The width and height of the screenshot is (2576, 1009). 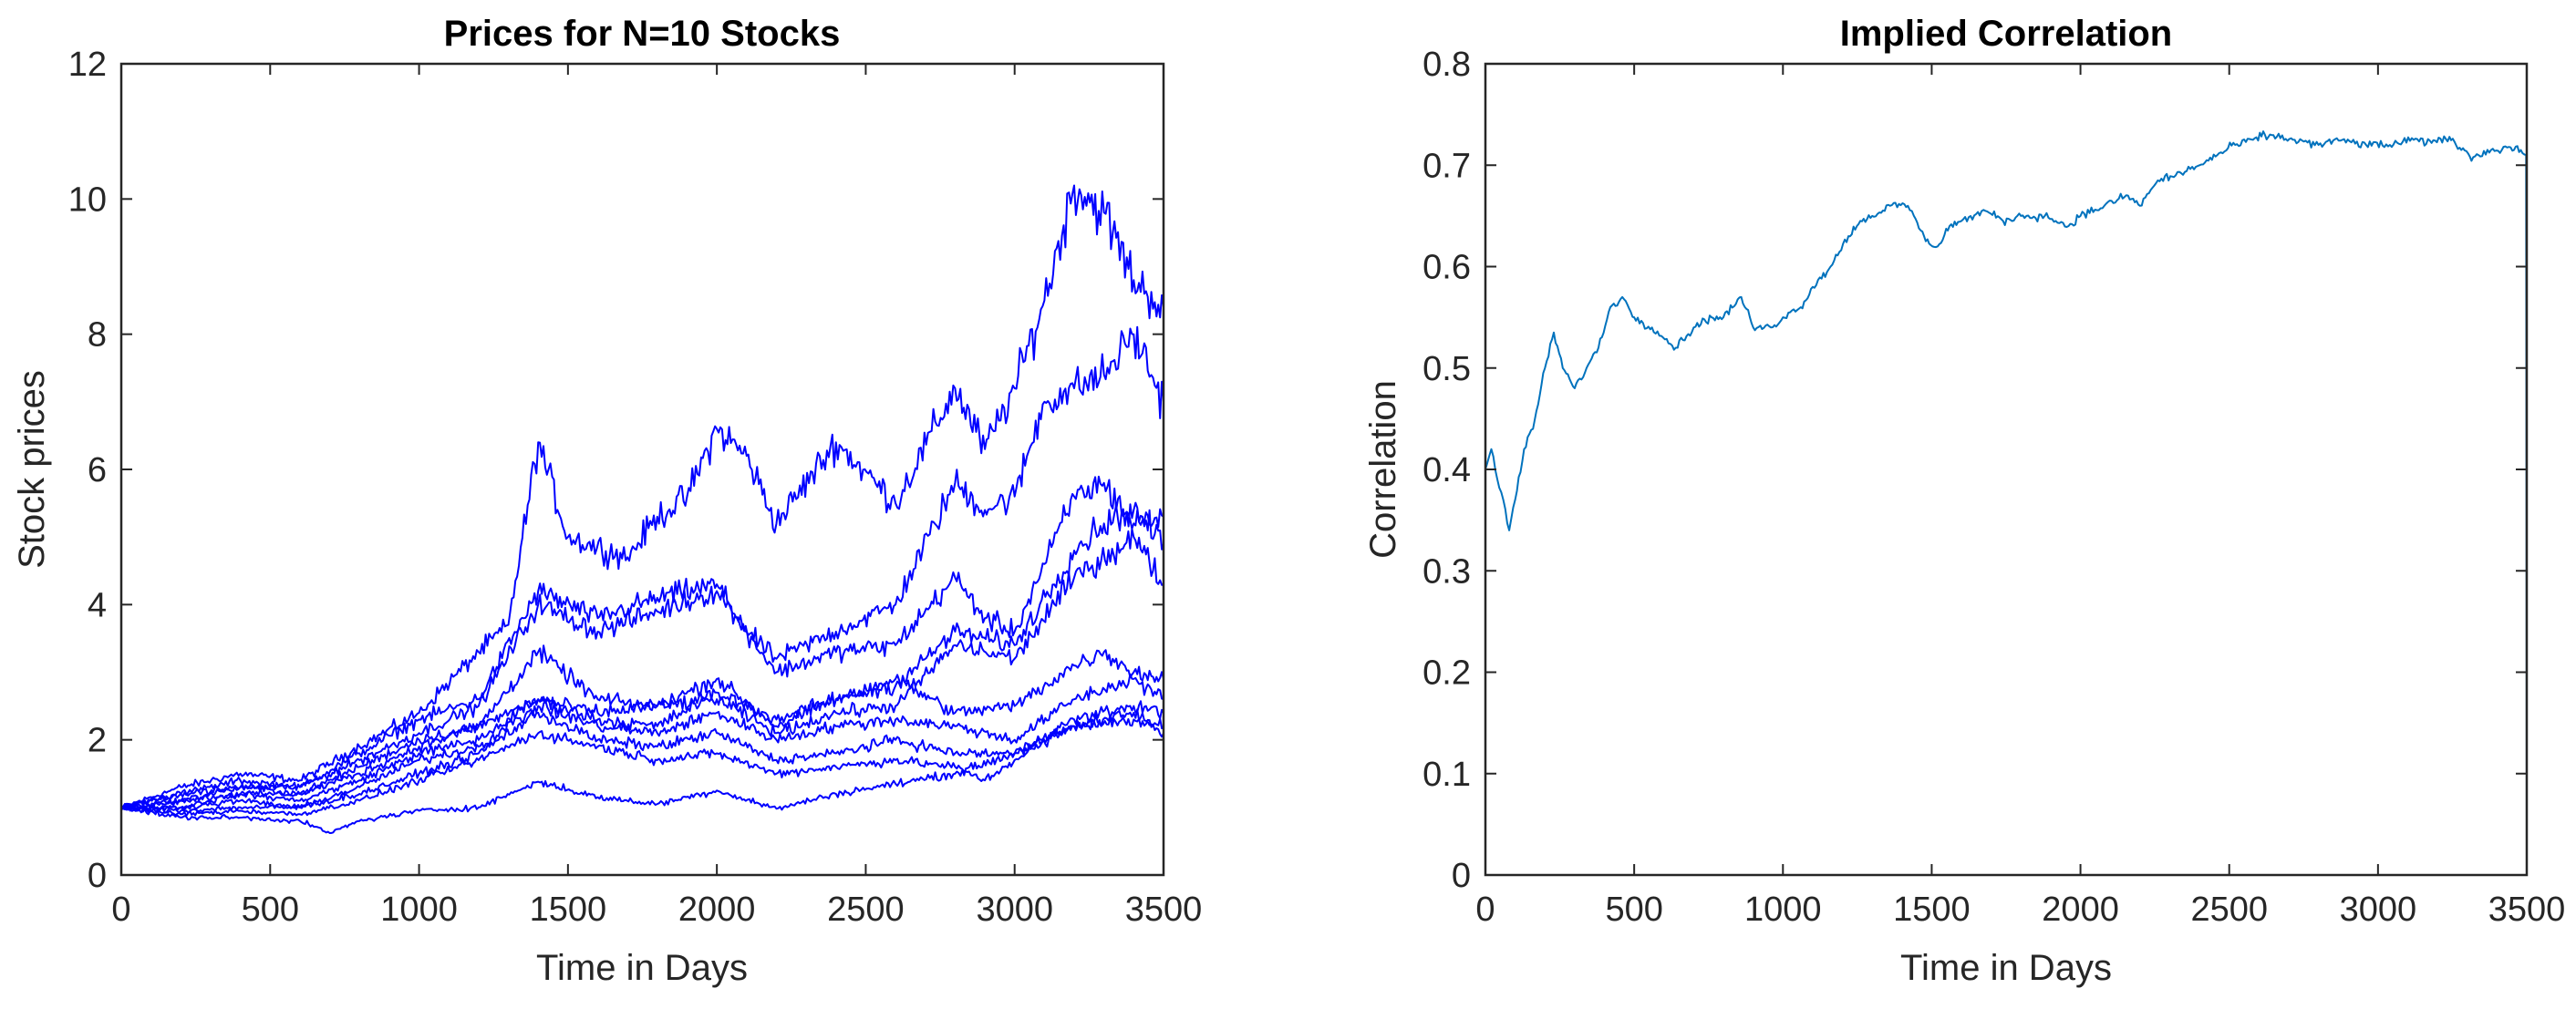 I want to click on y-tick-label: 0.3, so click(x=1446, y=572).